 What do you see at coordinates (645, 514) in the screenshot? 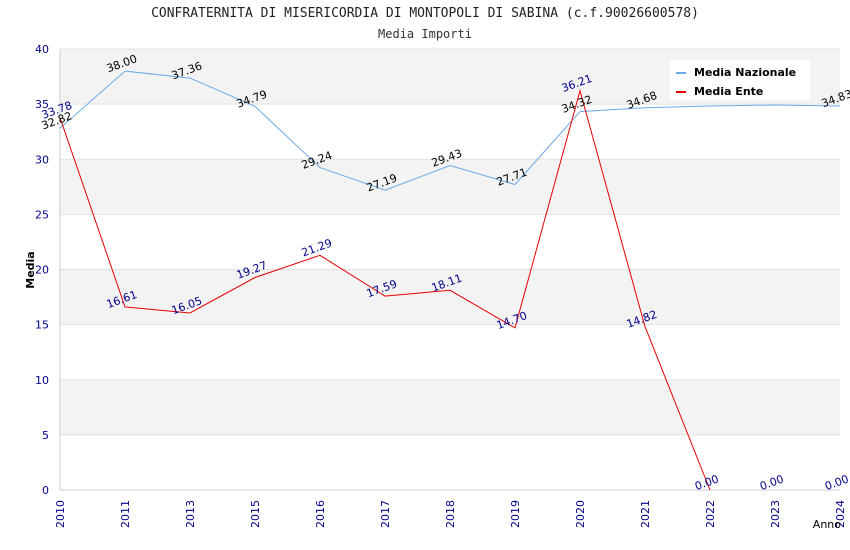
I see `x-tick-label: 2021` at bounding box center [645, 514].